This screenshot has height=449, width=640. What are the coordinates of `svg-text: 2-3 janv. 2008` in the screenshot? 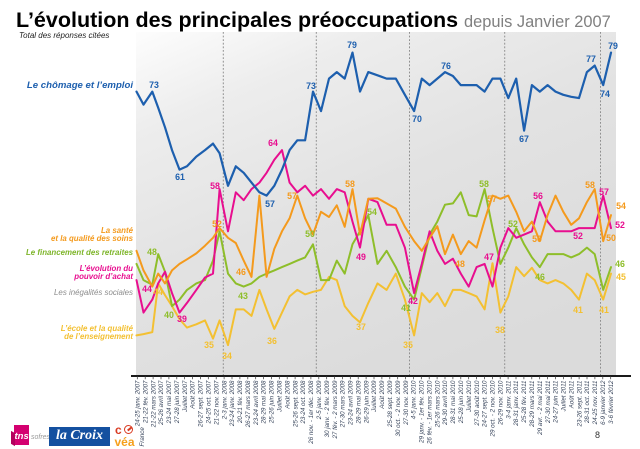 It's located at (224, 400).